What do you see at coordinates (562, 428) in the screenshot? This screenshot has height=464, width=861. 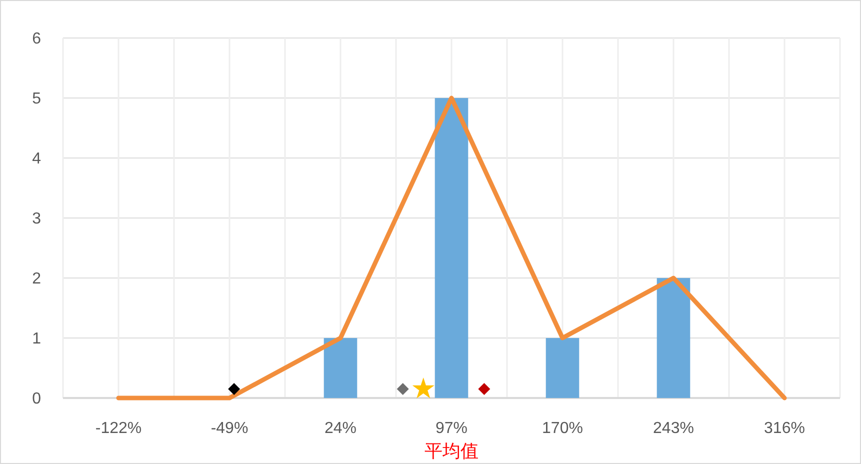 I see `x-tick-label: 170%` at bounding box center [562, 428].